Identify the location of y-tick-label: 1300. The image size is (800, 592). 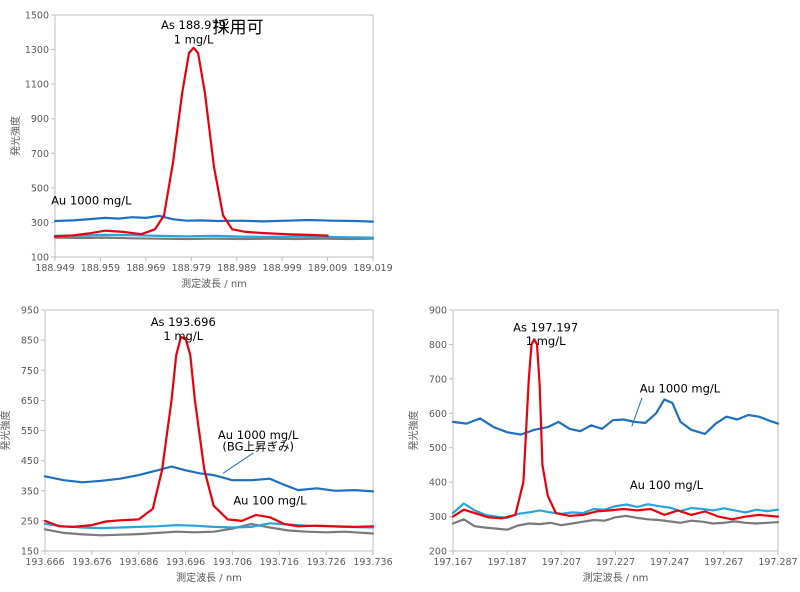
(37, 50).